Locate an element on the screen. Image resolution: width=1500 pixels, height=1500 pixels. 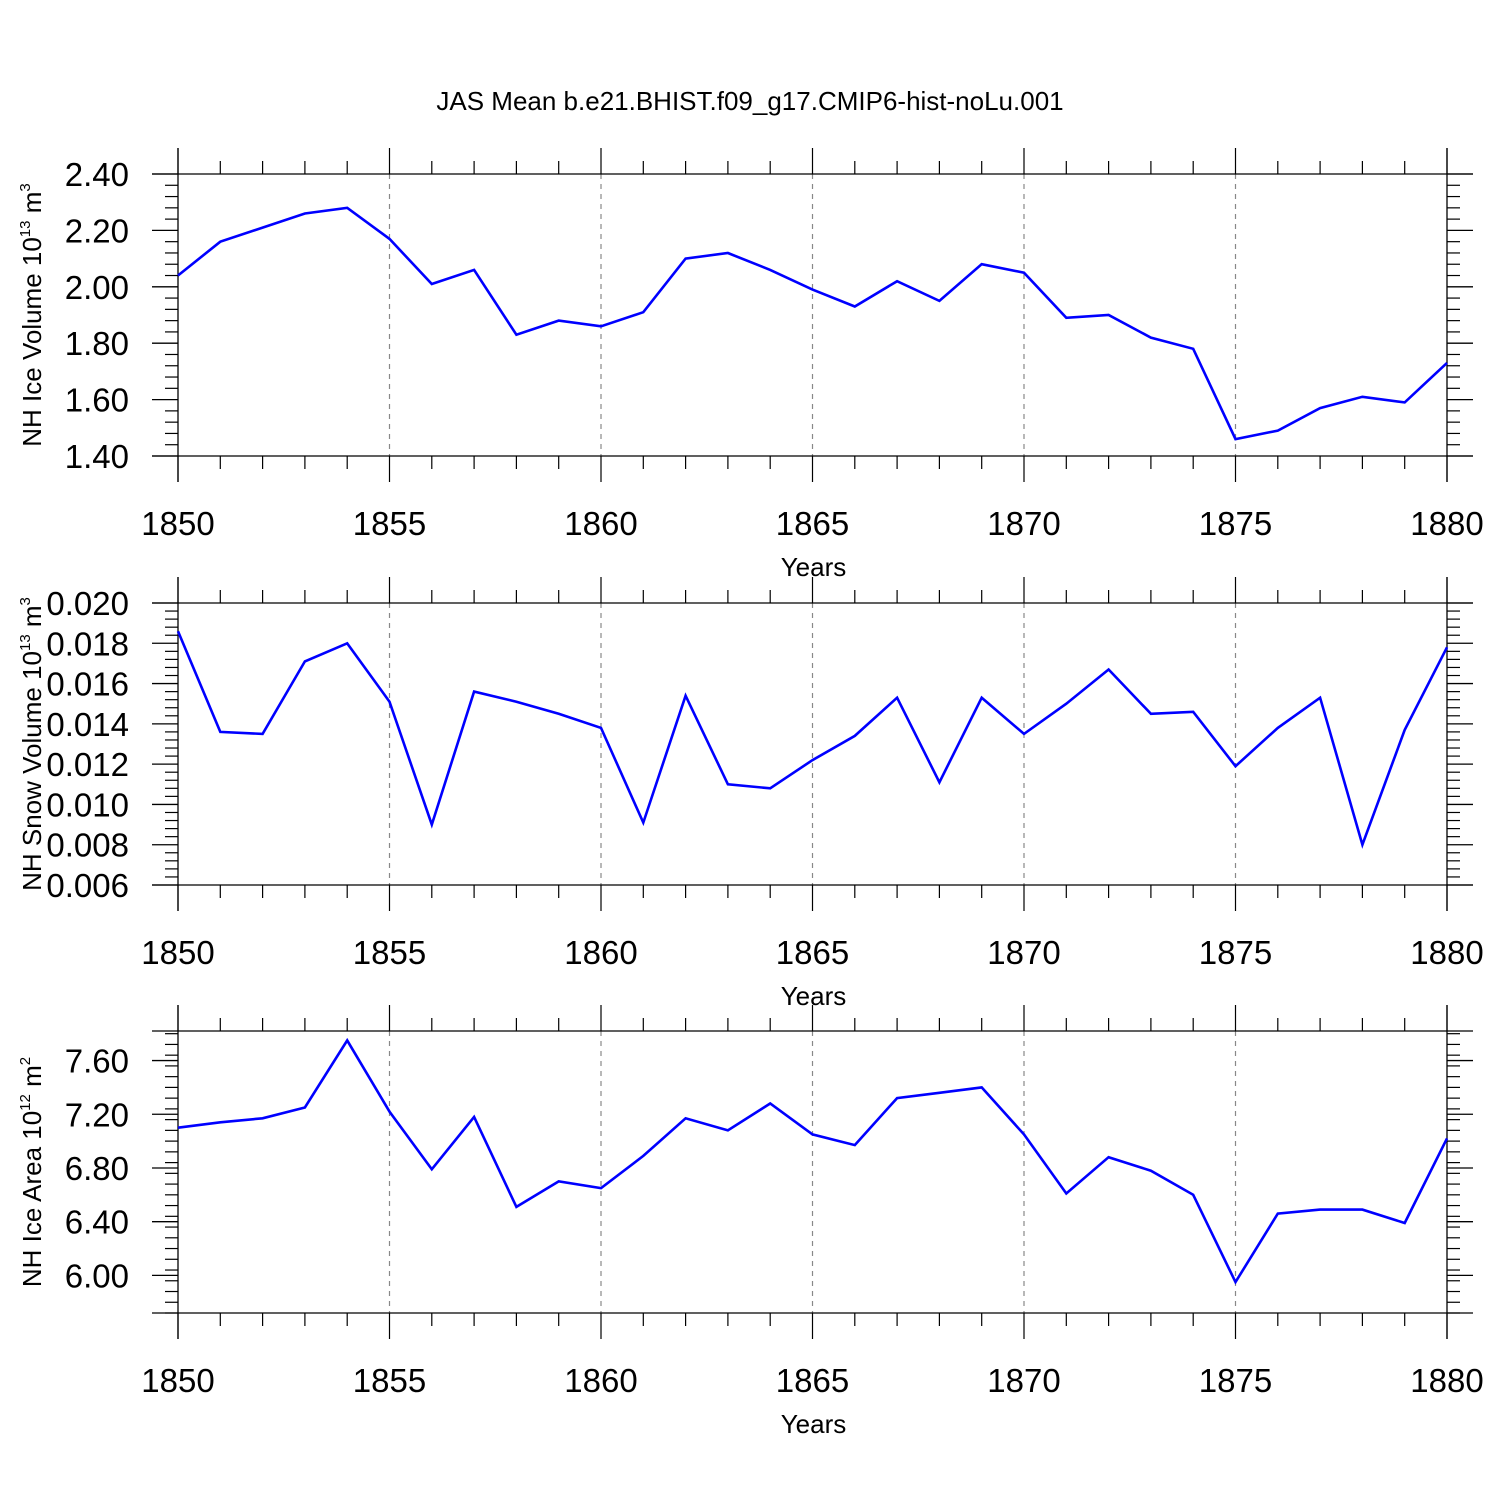
x-tick-label: 1870 is located at coordinates (1023, 952).